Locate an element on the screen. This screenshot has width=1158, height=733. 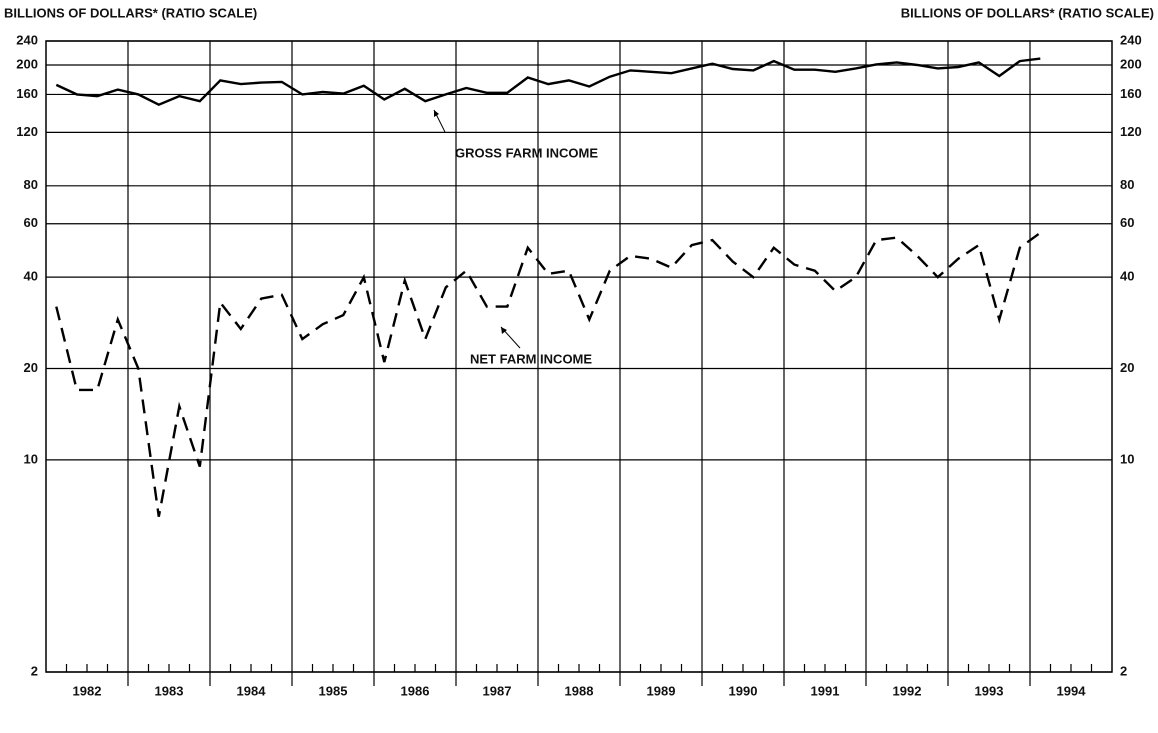
y2-tick-label: 160 is located at coordinates (1131, 93).